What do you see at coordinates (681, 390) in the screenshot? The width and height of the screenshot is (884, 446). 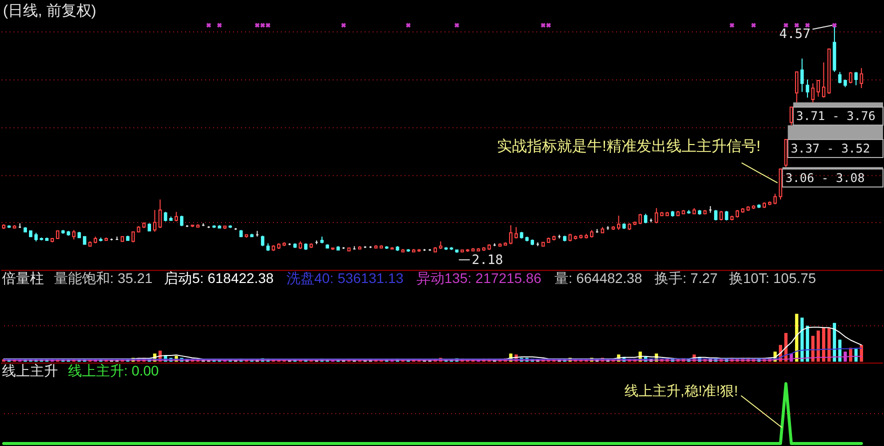 I see `annotation: 线上主升,稳!准!狠!` at bounding box center [681, 390].